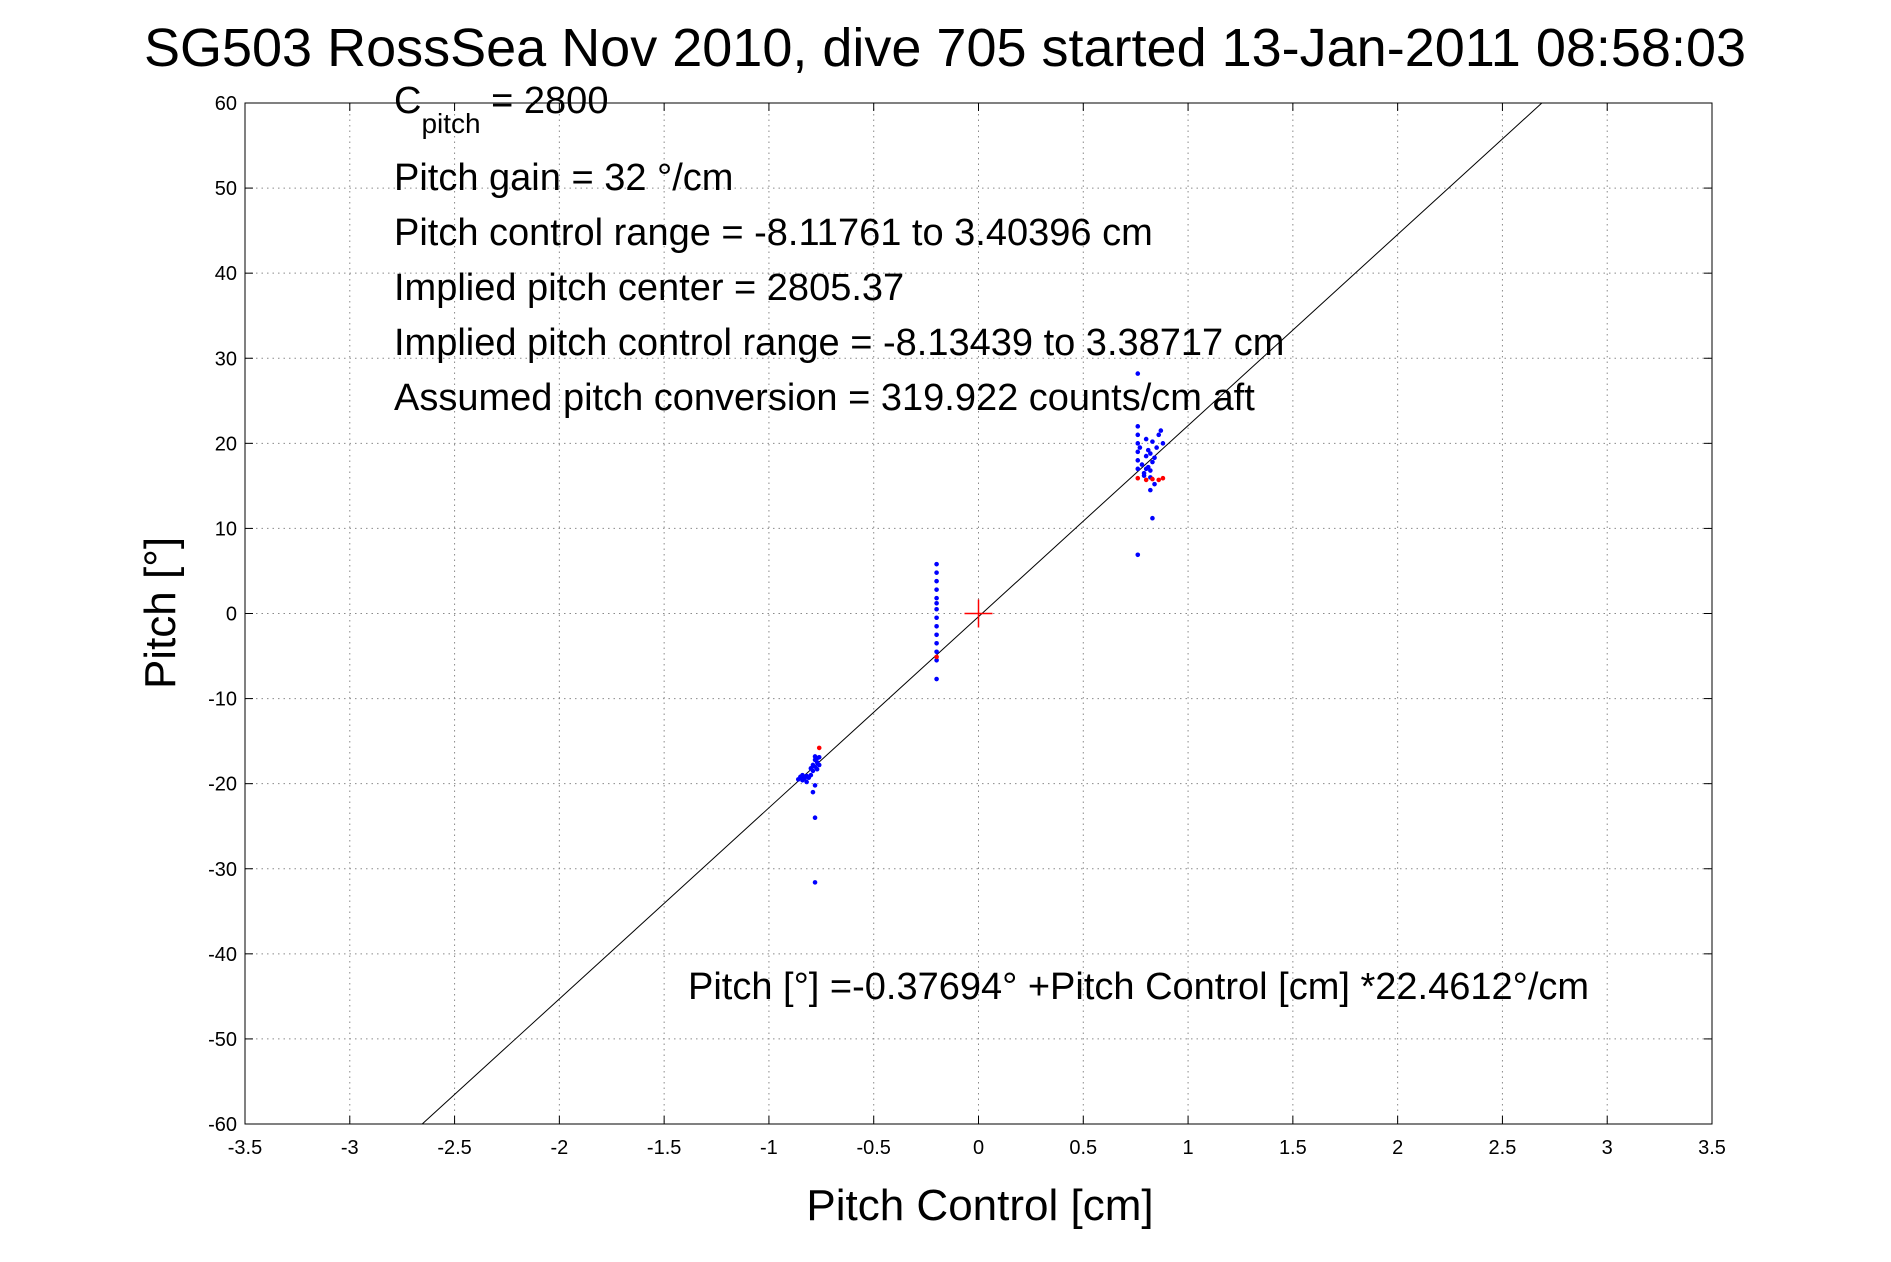 Image resolution: width=1891 pixels, height=1262 pixels. Describe the element at coordinates (222, 1125) in the screenshot. I see `y-tick-label: -60` at that location.